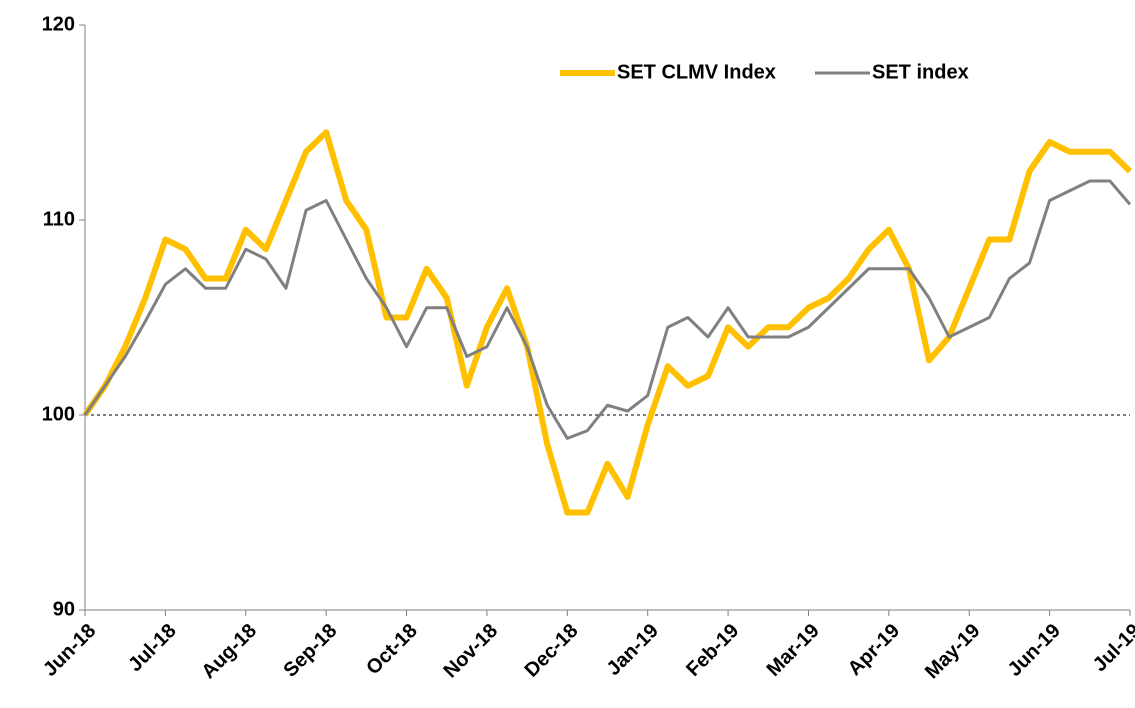 Image resolution: width=1135 pixels, height=708 pixels. Describe the element at coordinates (696, 72) in the screenshot. I see `legend-label: SET CLMV Index` at that location.